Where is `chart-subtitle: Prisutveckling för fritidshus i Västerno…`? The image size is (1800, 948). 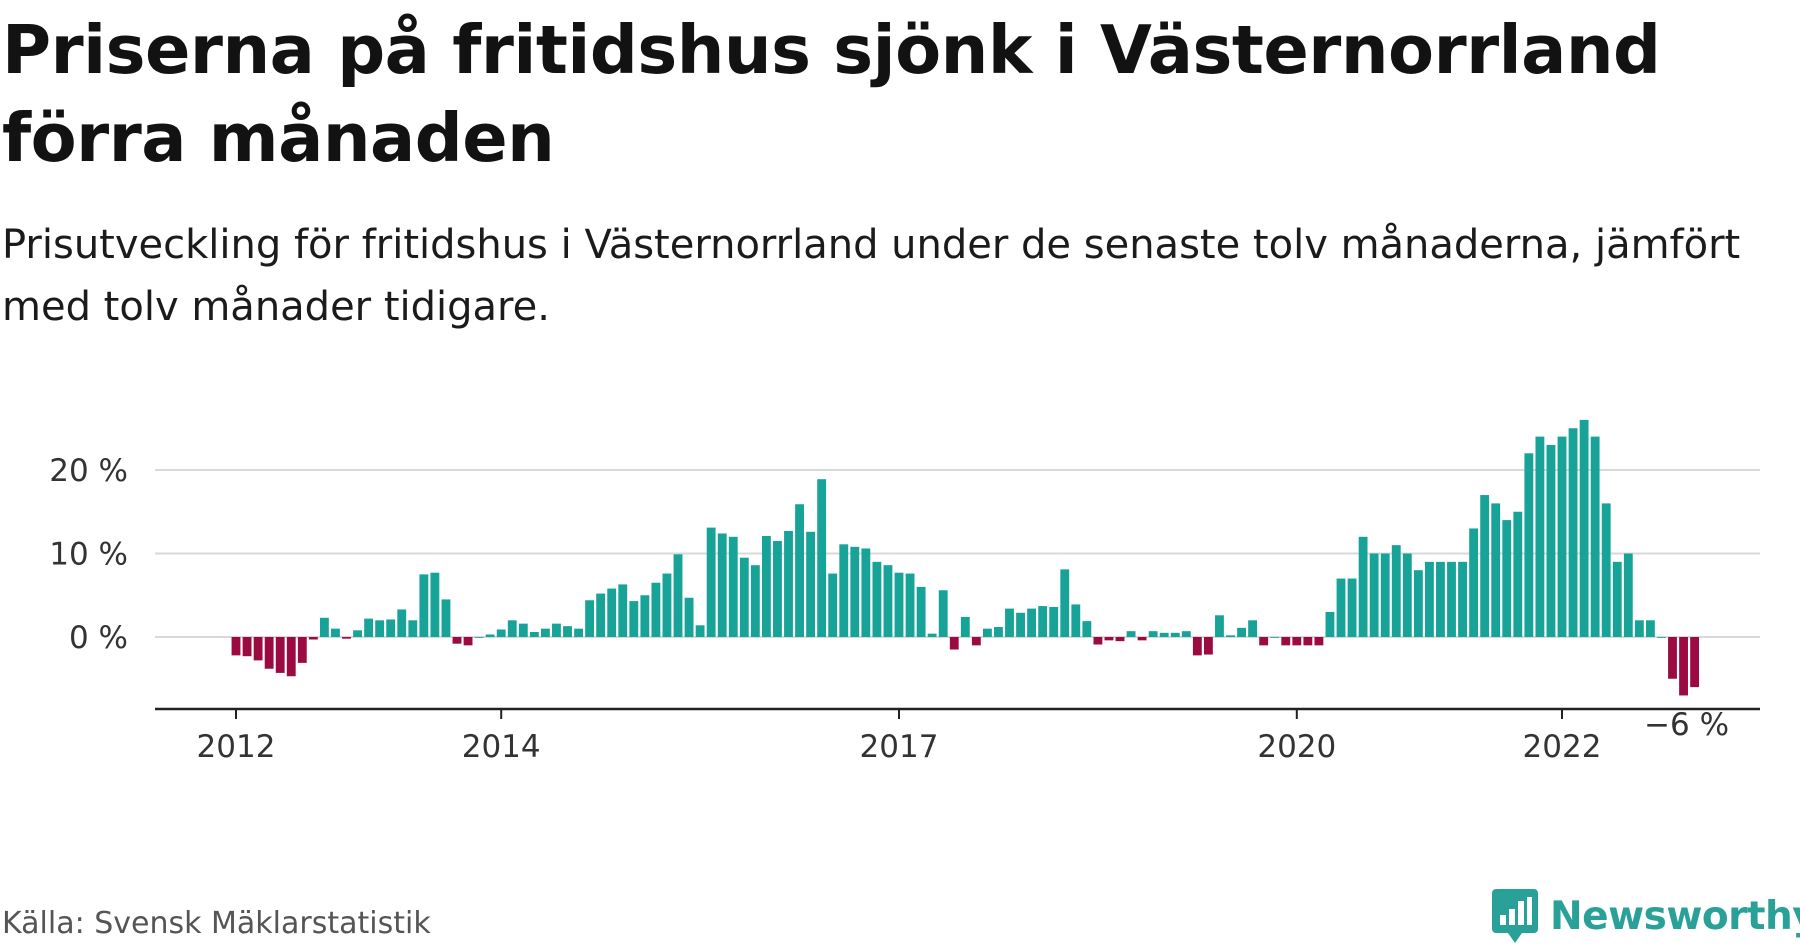
chart-subtitle: Prisutveckling för fritidshus i Västerno… is located at coordinates (871, 276).